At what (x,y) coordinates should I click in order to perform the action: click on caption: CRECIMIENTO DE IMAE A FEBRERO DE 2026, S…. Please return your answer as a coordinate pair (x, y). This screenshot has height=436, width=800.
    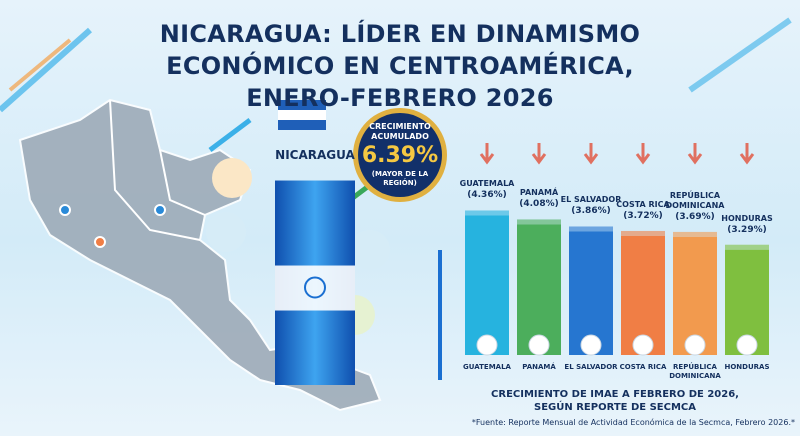
    Looking at the image, I should click on (615, 401).